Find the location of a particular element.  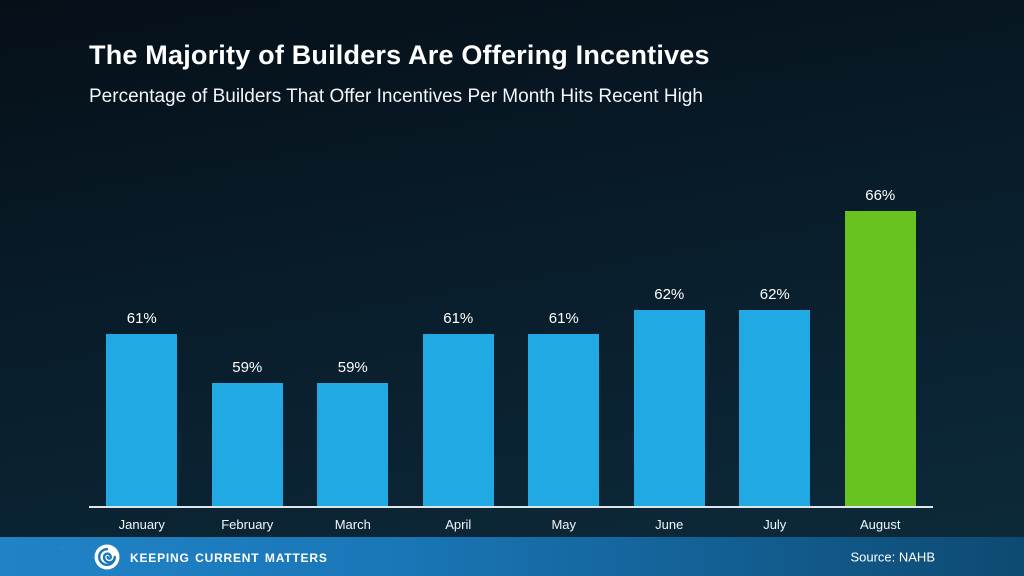

bar-group-august: 66% is located at coordinates (881, 328).